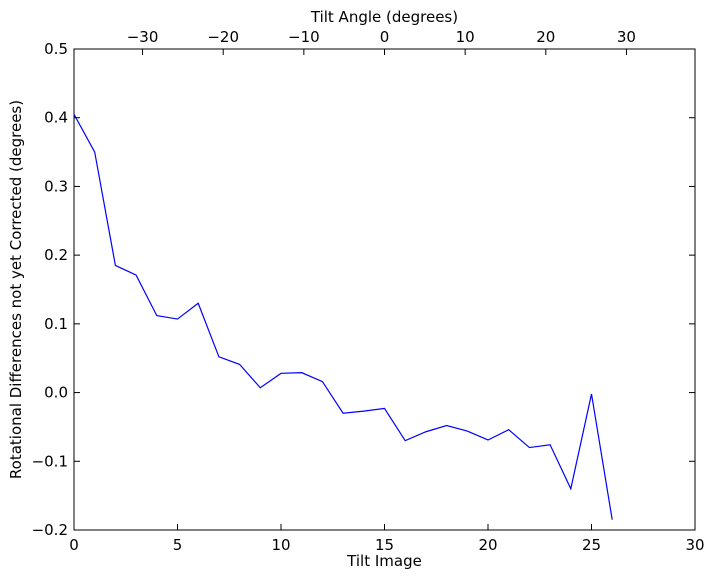 This screenshot has width=714, height=579. What do you see at coordinates (385, 37) in the screenshot?
I see `top-tick-label: 0` at bounding box center [385, 37].